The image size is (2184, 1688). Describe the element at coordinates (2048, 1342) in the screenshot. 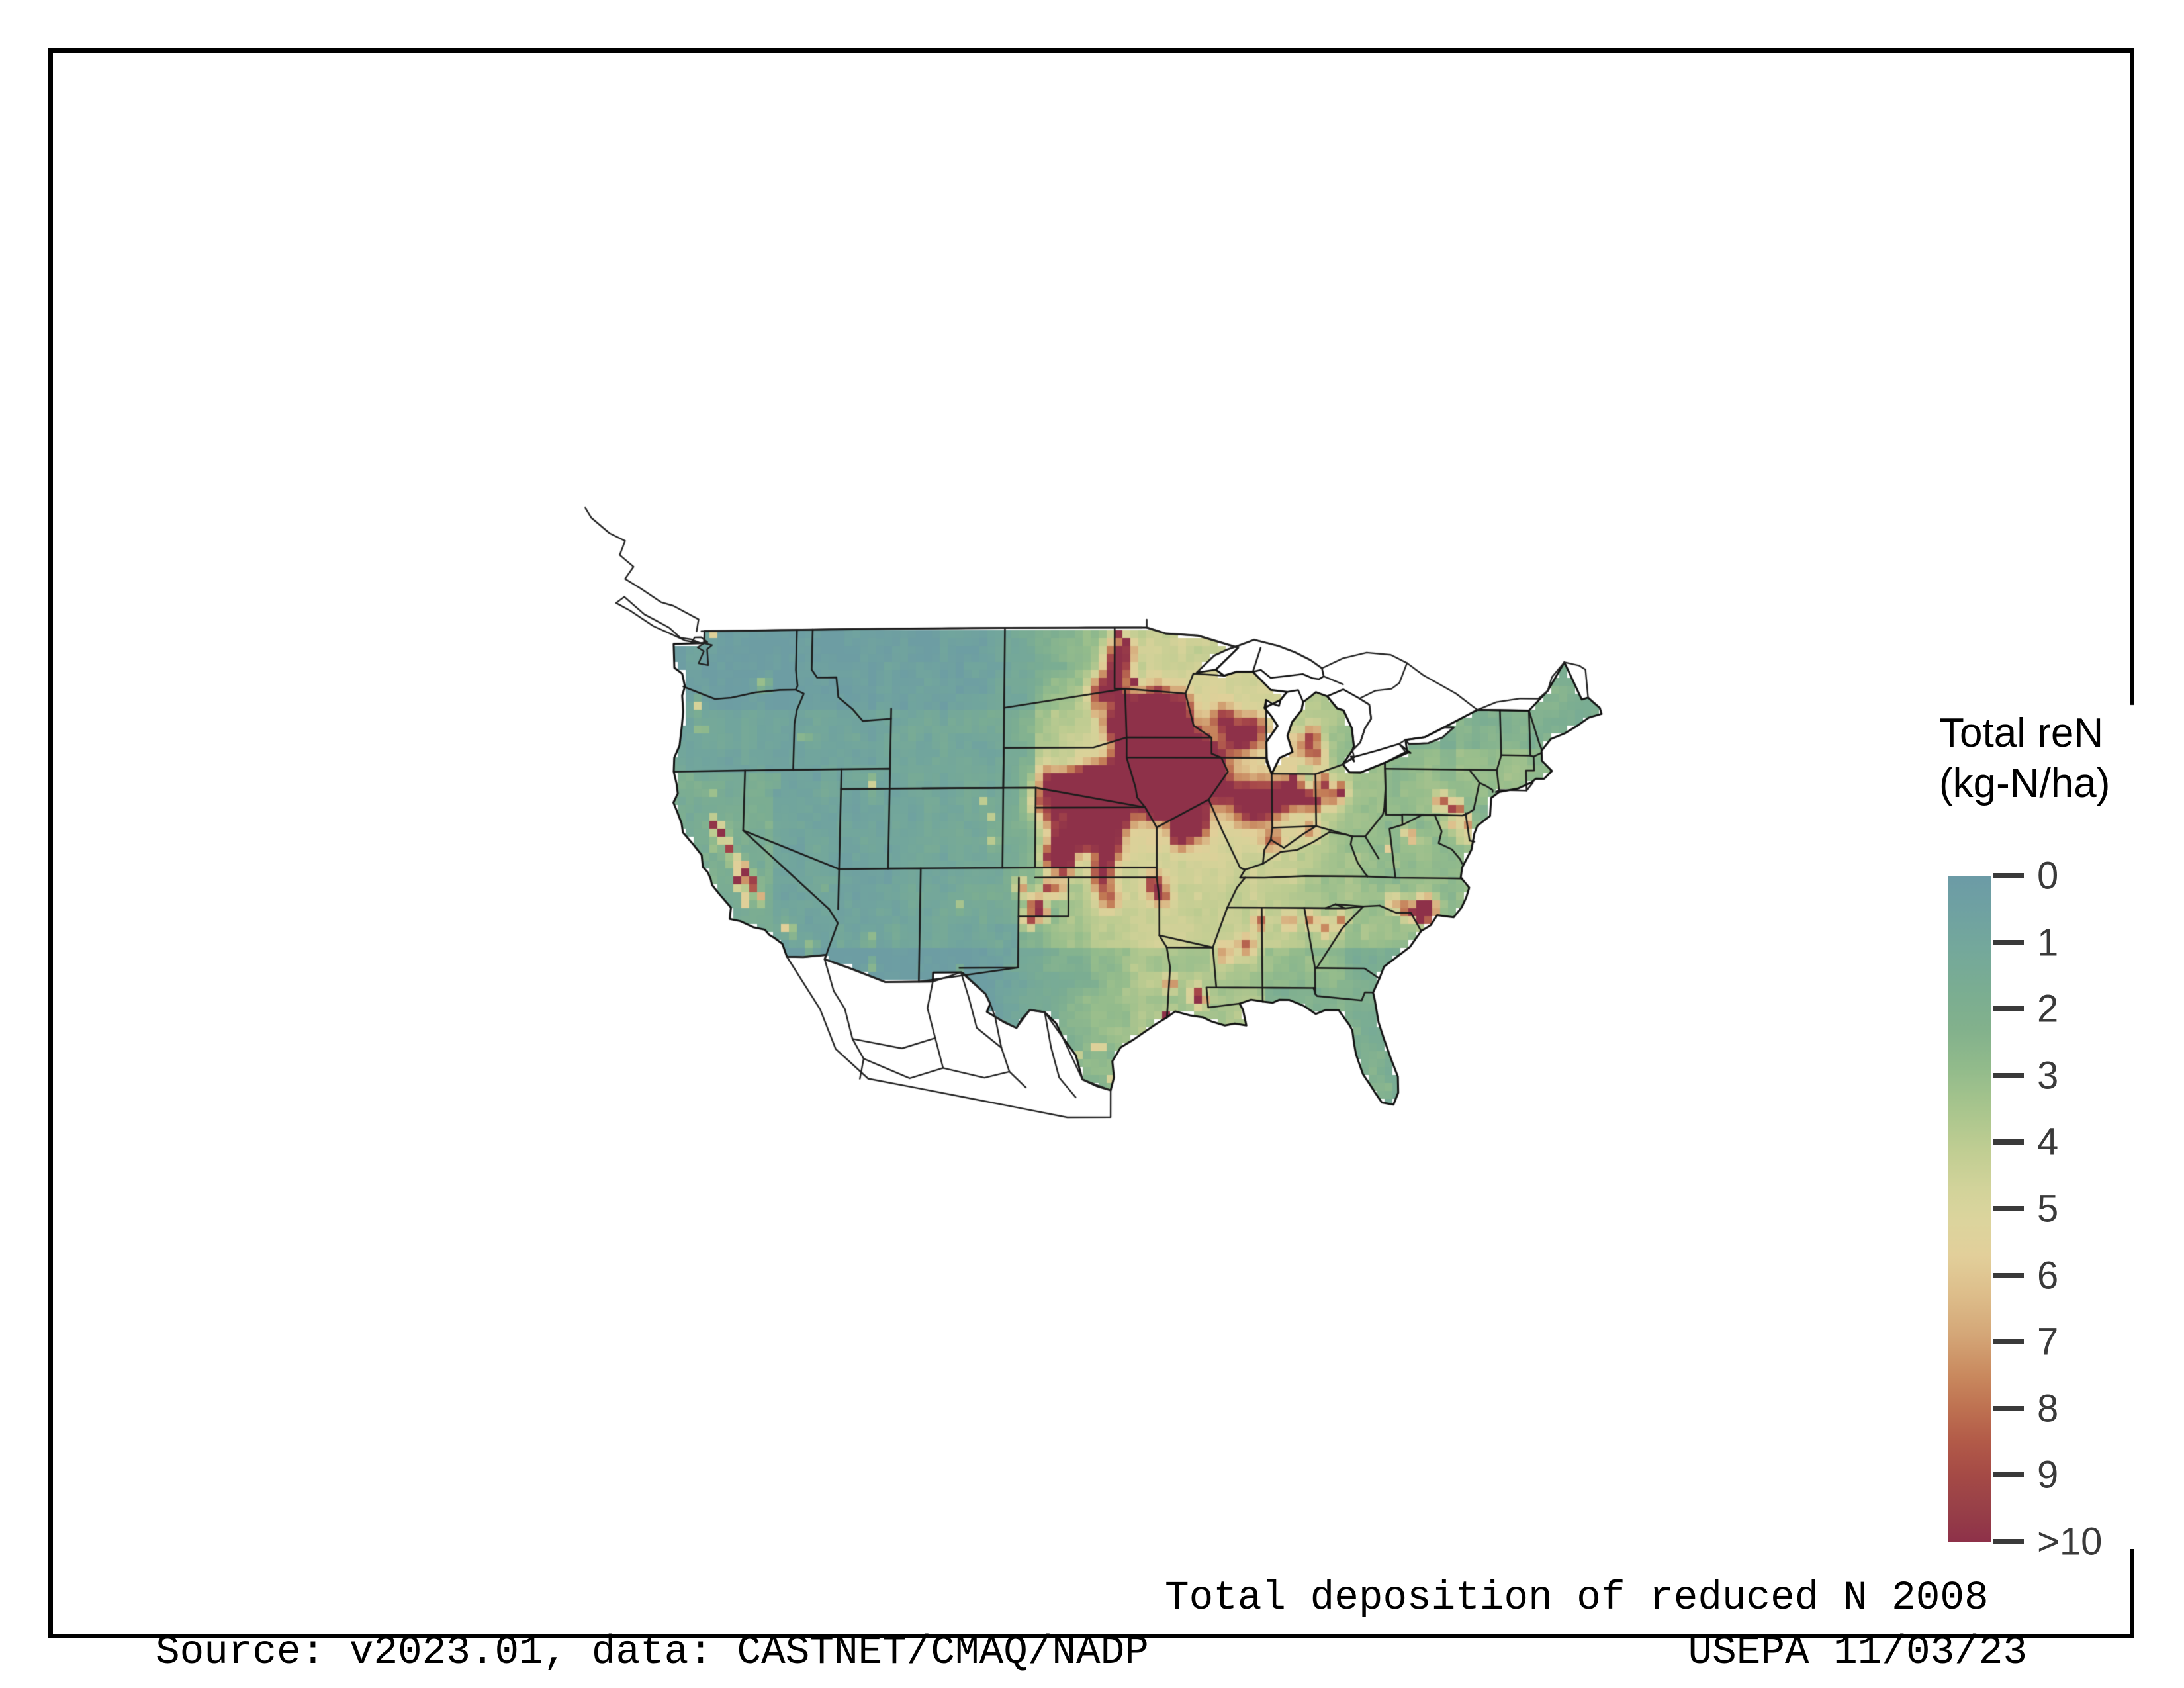

I see `colorbar-tick-label: 7` at that location.